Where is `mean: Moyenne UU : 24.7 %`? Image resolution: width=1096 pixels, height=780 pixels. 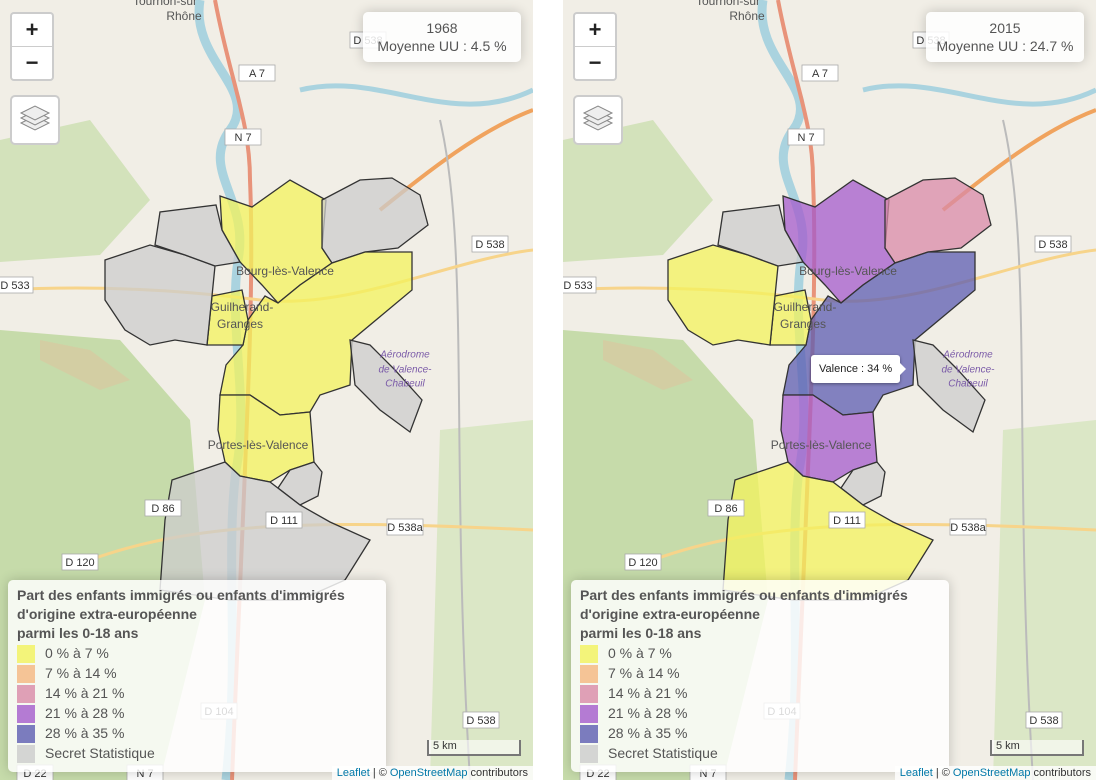
mean: Moyenne UU : 24.7 % is located at coordinates (1005, 46).